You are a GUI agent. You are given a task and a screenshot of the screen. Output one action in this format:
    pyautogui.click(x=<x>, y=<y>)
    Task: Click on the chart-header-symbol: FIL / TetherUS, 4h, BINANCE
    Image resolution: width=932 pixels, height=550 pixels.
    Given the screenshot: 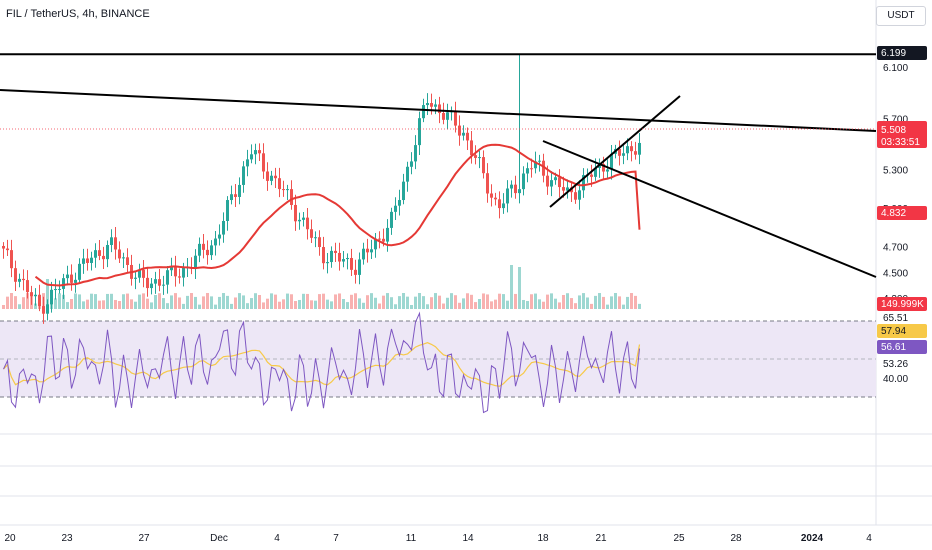 What is the action you would take?
    pyautogui.click(x=78, y=14)
    